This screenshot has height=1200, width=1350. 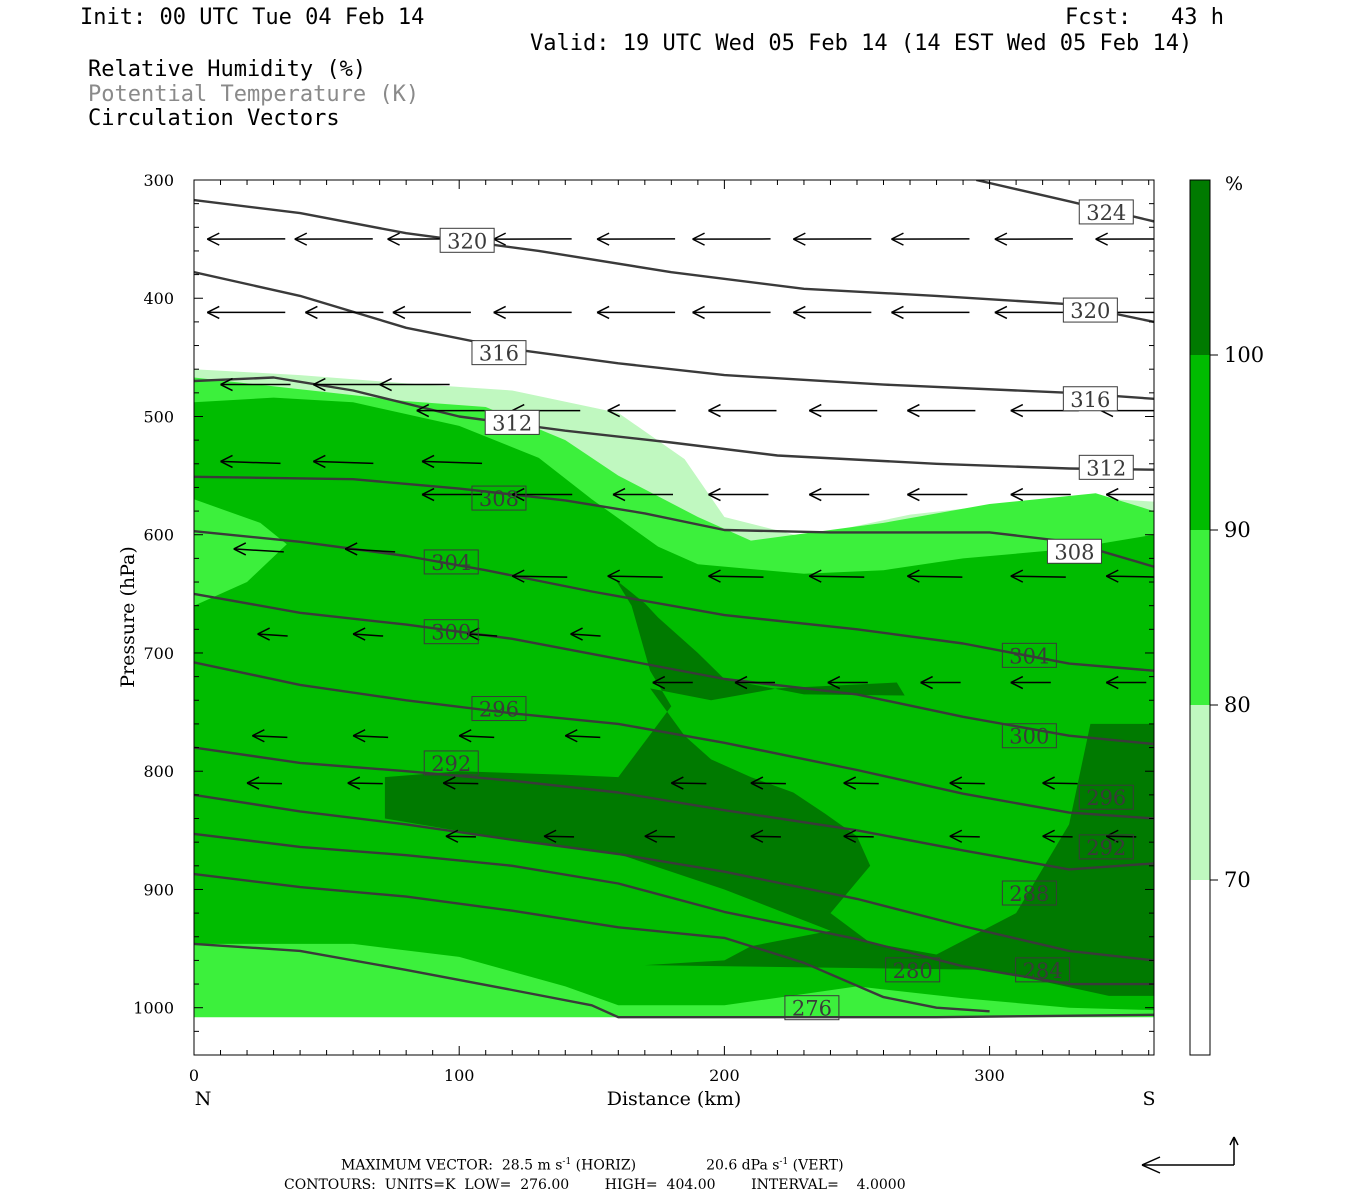 I want to click on contour-label-316: 316, so click(x=499, y=353).